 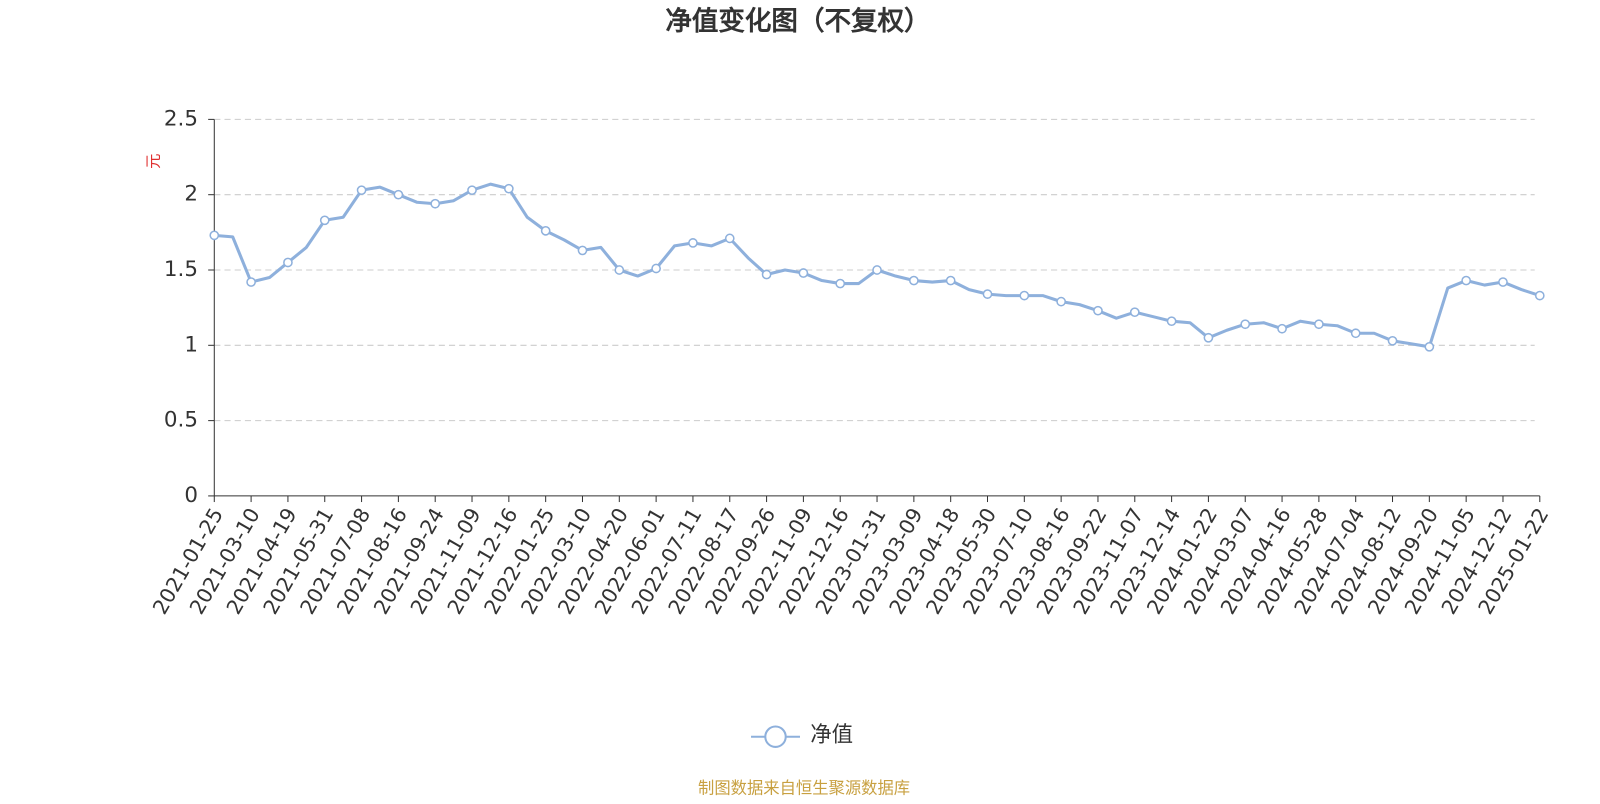 What do you see at coordinates (191, 194) in the screenshot?
I see `y-tick-label: 2` at bounding box center [191, 194].